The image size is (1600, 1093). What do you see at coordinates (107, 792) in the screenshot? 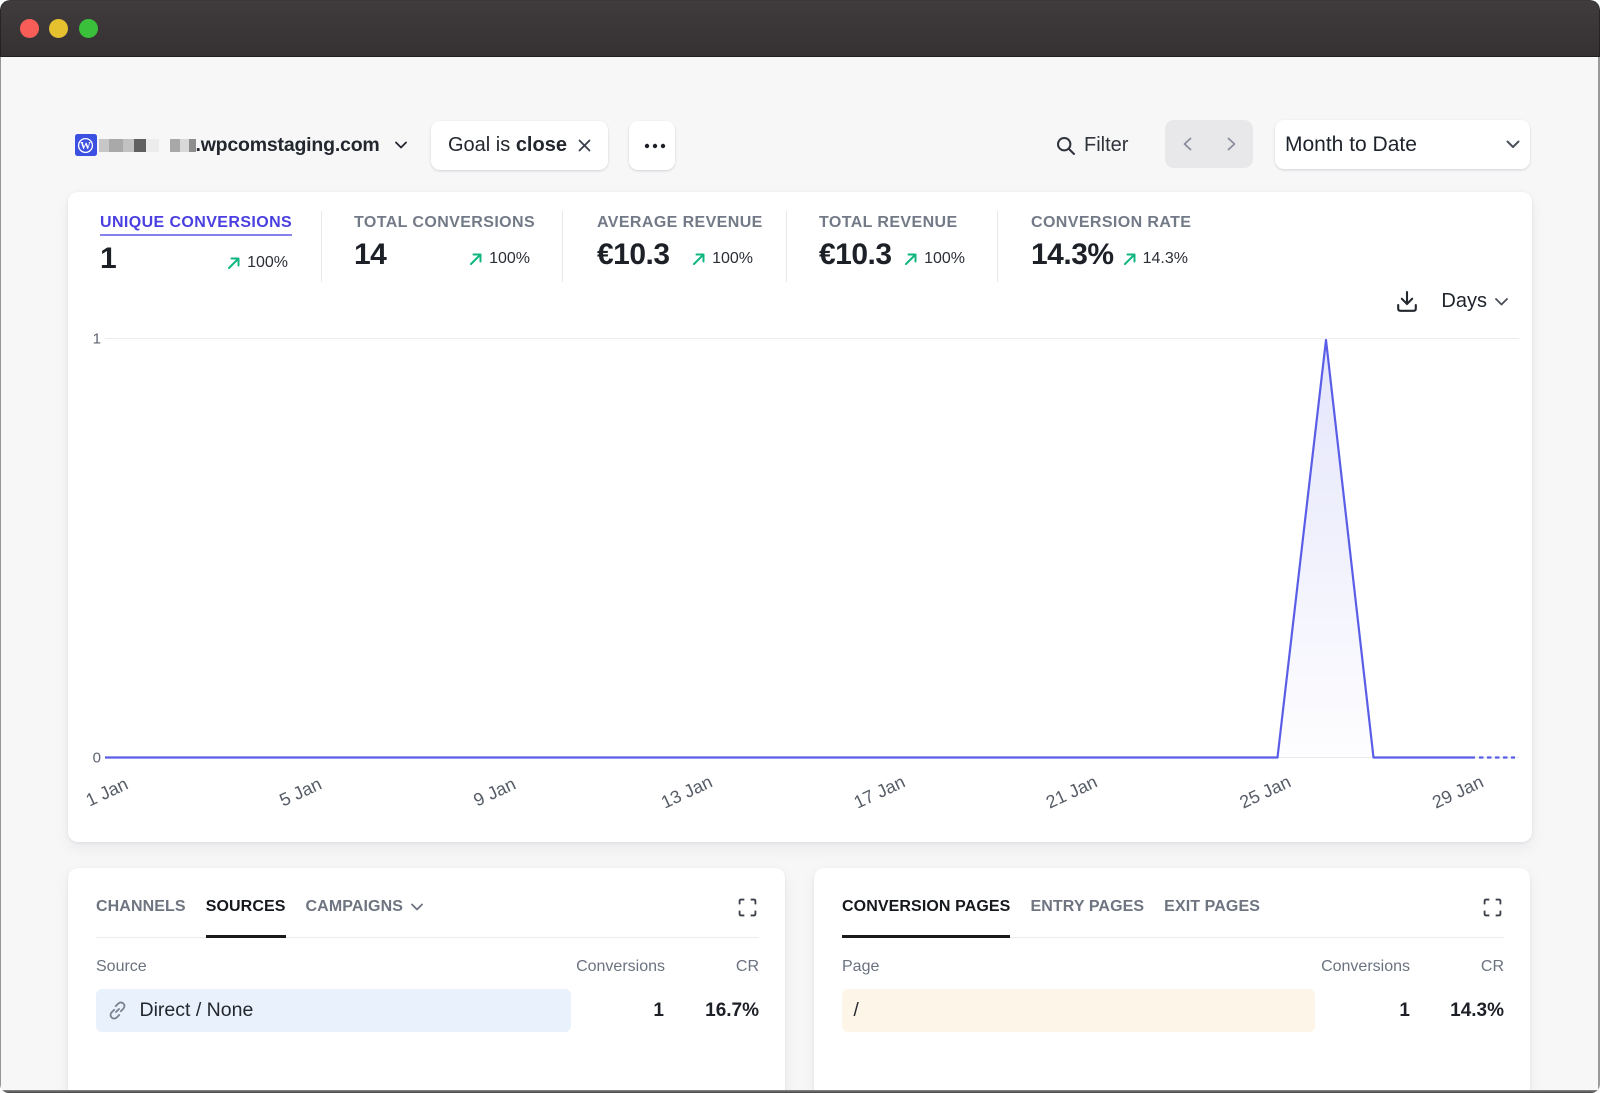
I see `svg-text: 1 Jan` at bounding box center [107, 792].